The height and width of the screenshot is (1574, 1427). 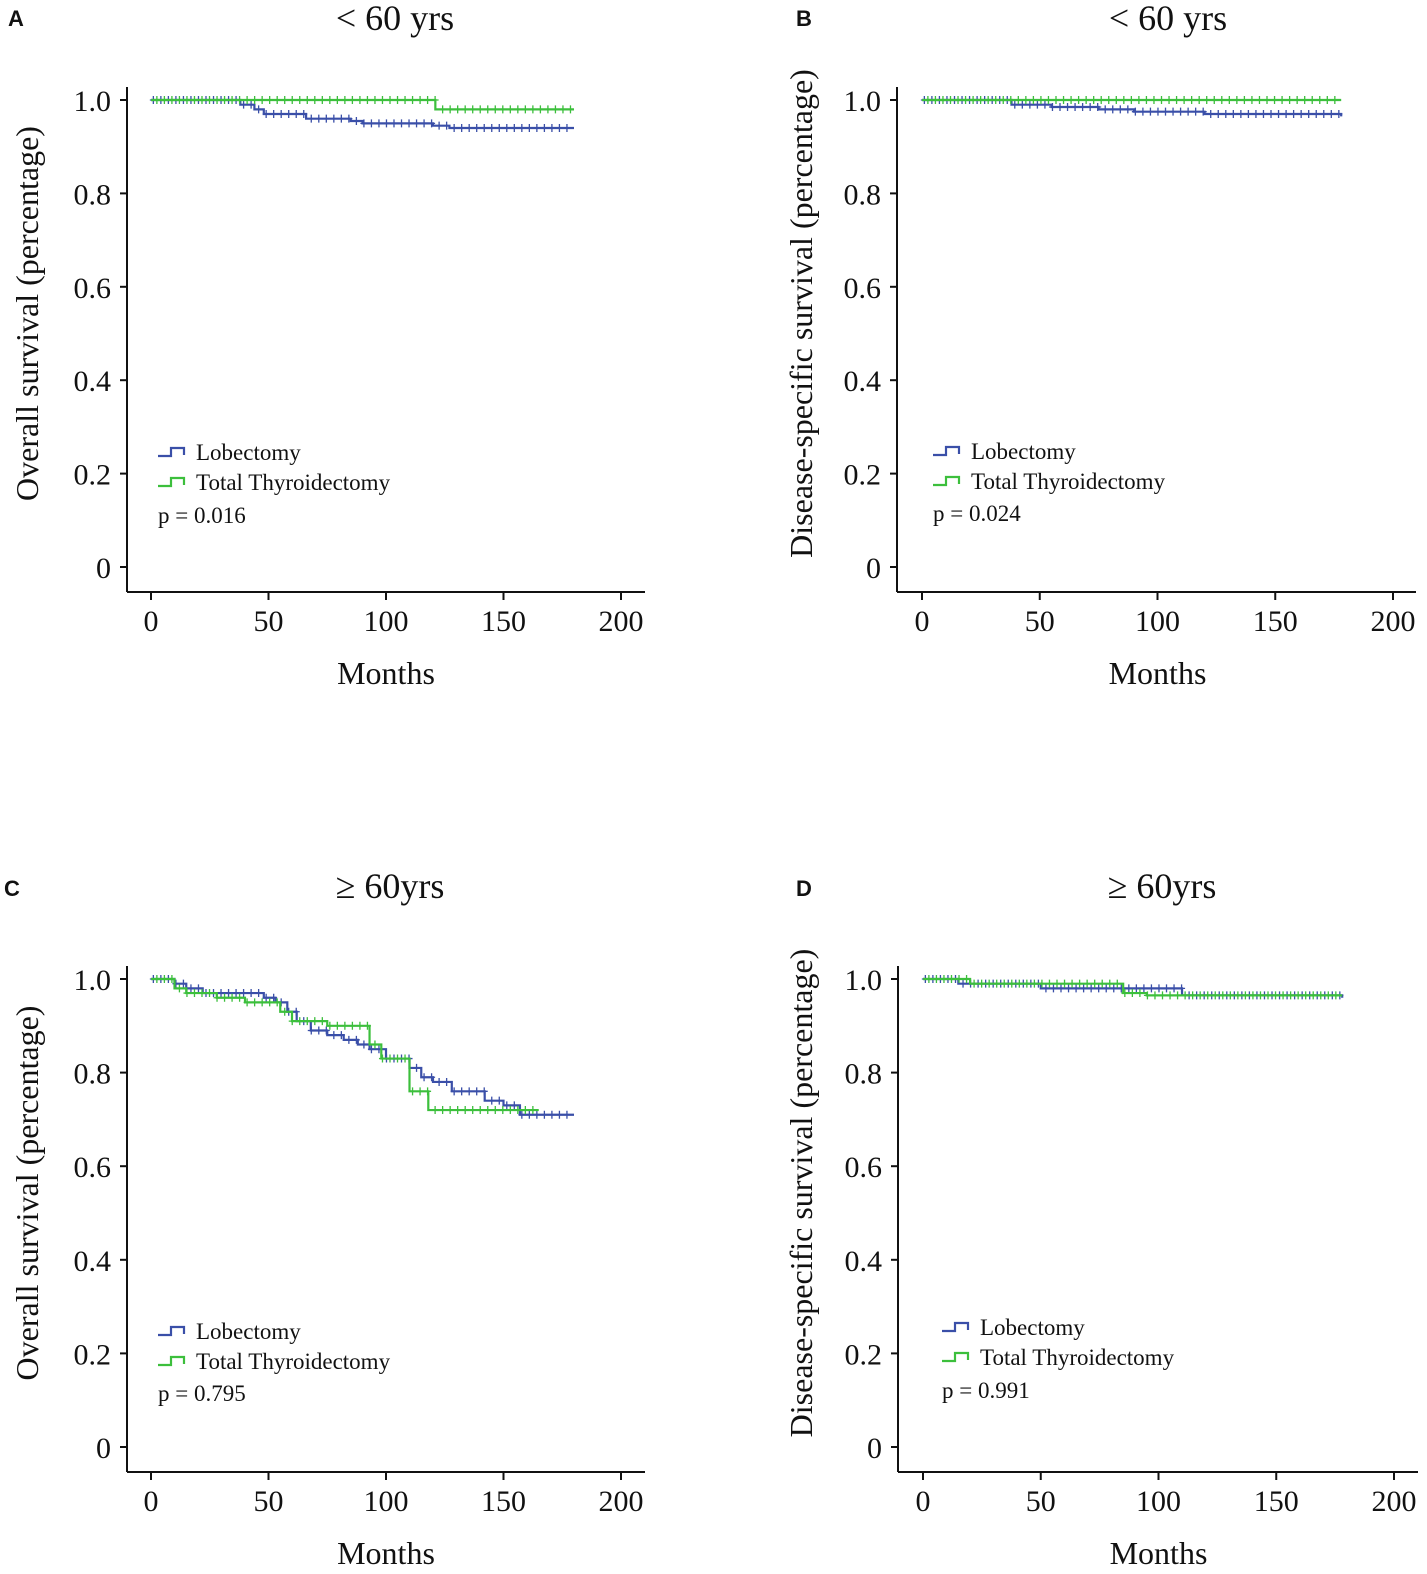 I want to click on chart-title: < 60 yrs, so click(x=1168, y=19).